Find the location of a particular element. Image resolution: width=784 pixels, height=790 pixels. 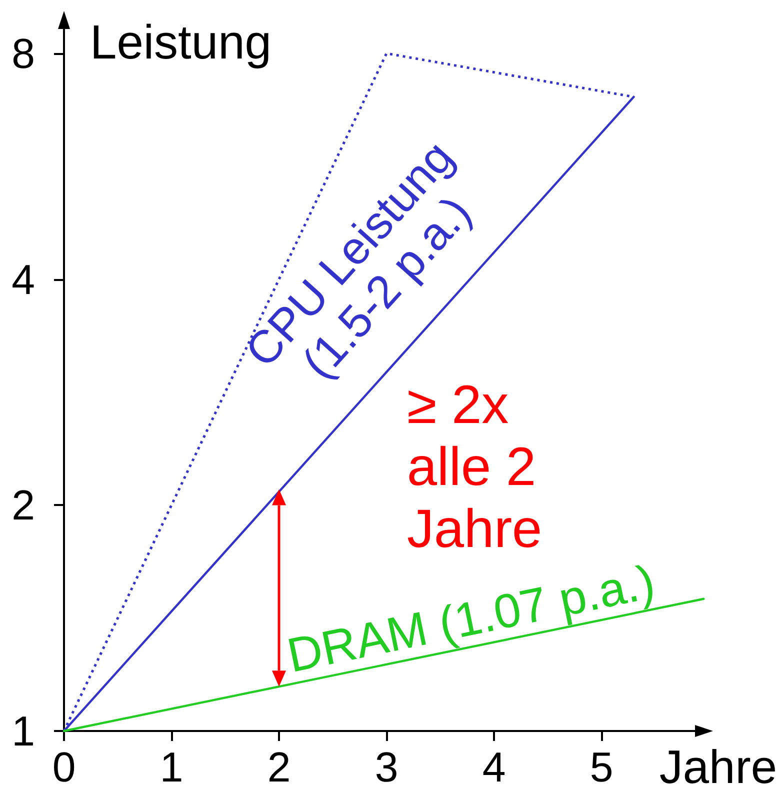

x-tick-label: 5 is located at coordinates (602, 767).